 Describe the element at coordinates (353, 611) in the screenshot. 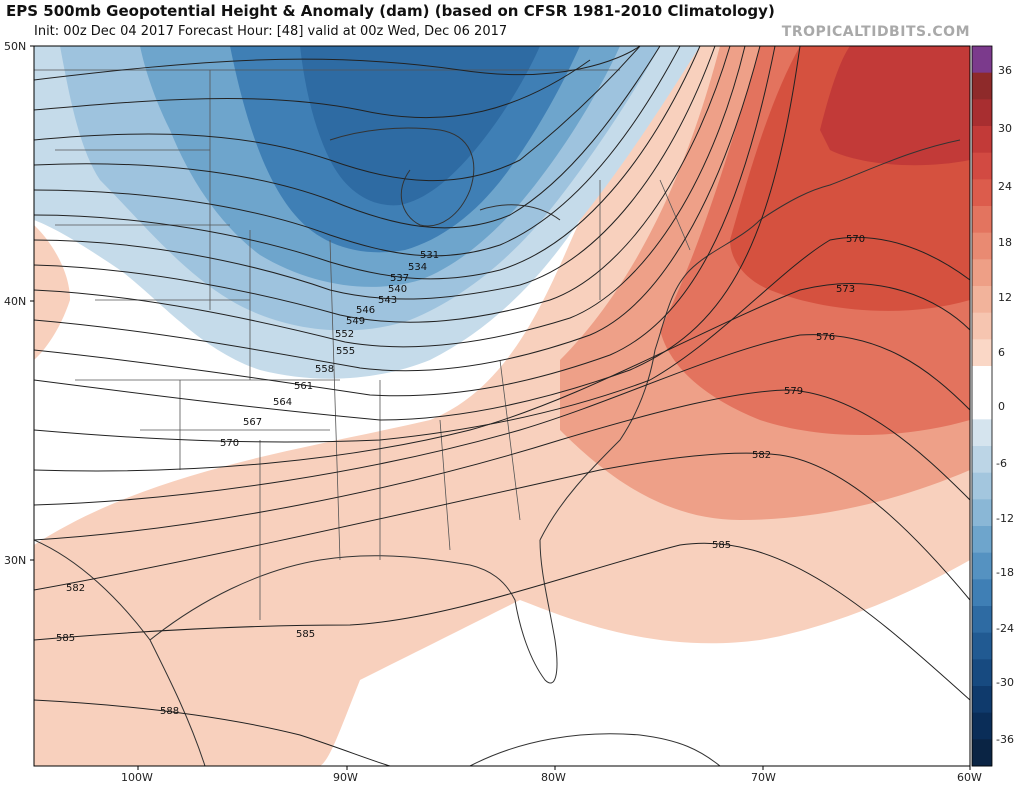

I see `us-gulf-coast` at that location.